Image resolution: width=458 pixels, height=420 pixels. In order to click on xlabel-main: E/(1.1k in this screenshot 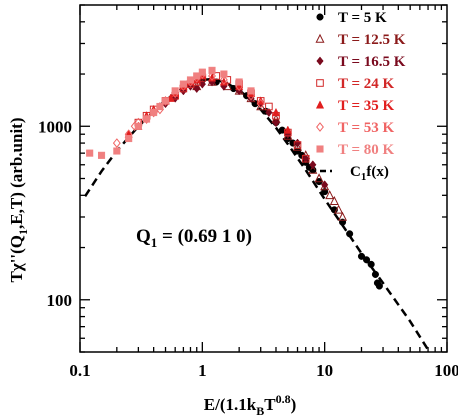, I will do `click(230, 404)`.